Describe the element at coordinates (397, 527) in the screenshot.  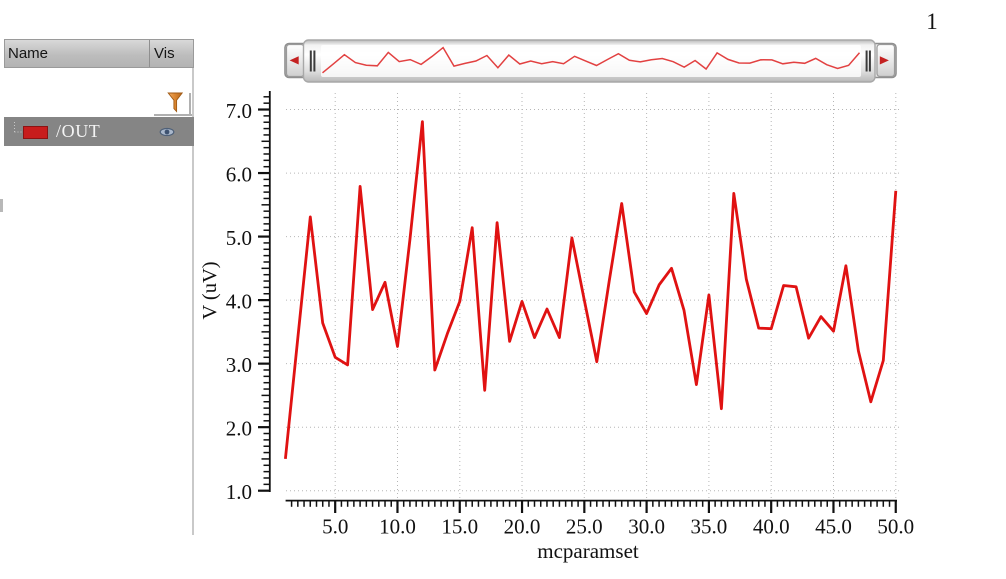
I see `svg-text: 10.0` at that location.